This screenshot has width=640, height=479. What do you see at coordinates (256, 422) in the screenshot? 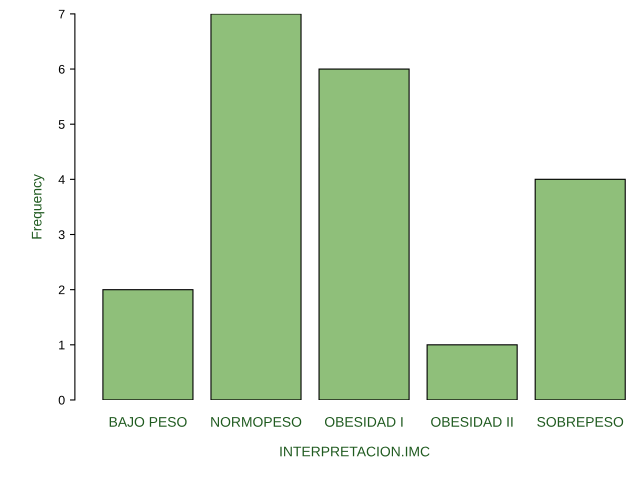
I see `x-tick-label: NORMOPESO` at bounding box center [256, 422].